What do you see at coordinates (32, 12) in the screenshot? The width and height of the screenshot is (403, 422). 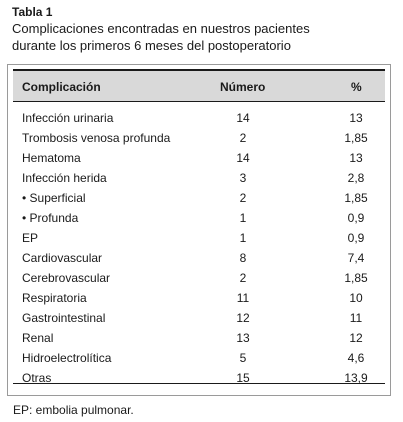 I see `table-label: Tabla 1` at bounding box center [32, 12].